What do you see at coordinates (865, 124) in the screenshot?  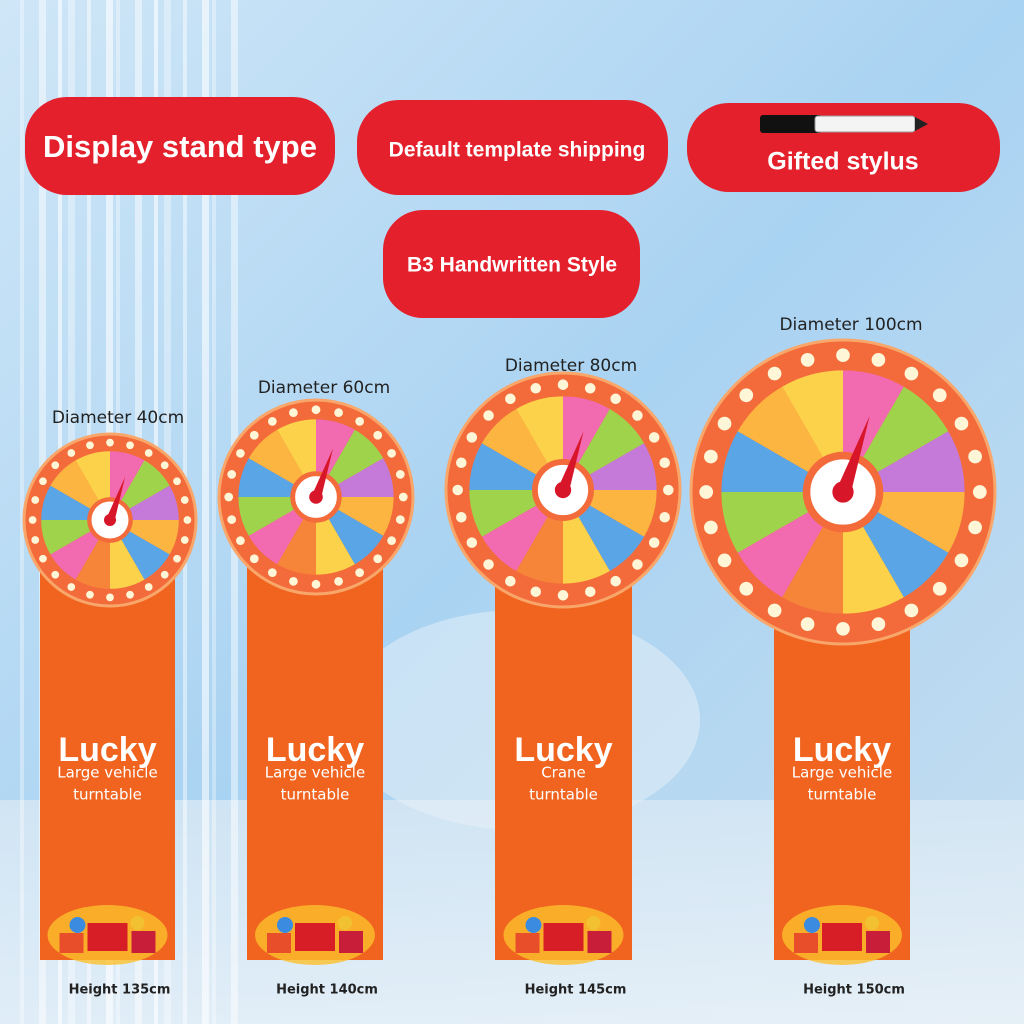 I see `stylus-body` at bounding box center [865, 124].